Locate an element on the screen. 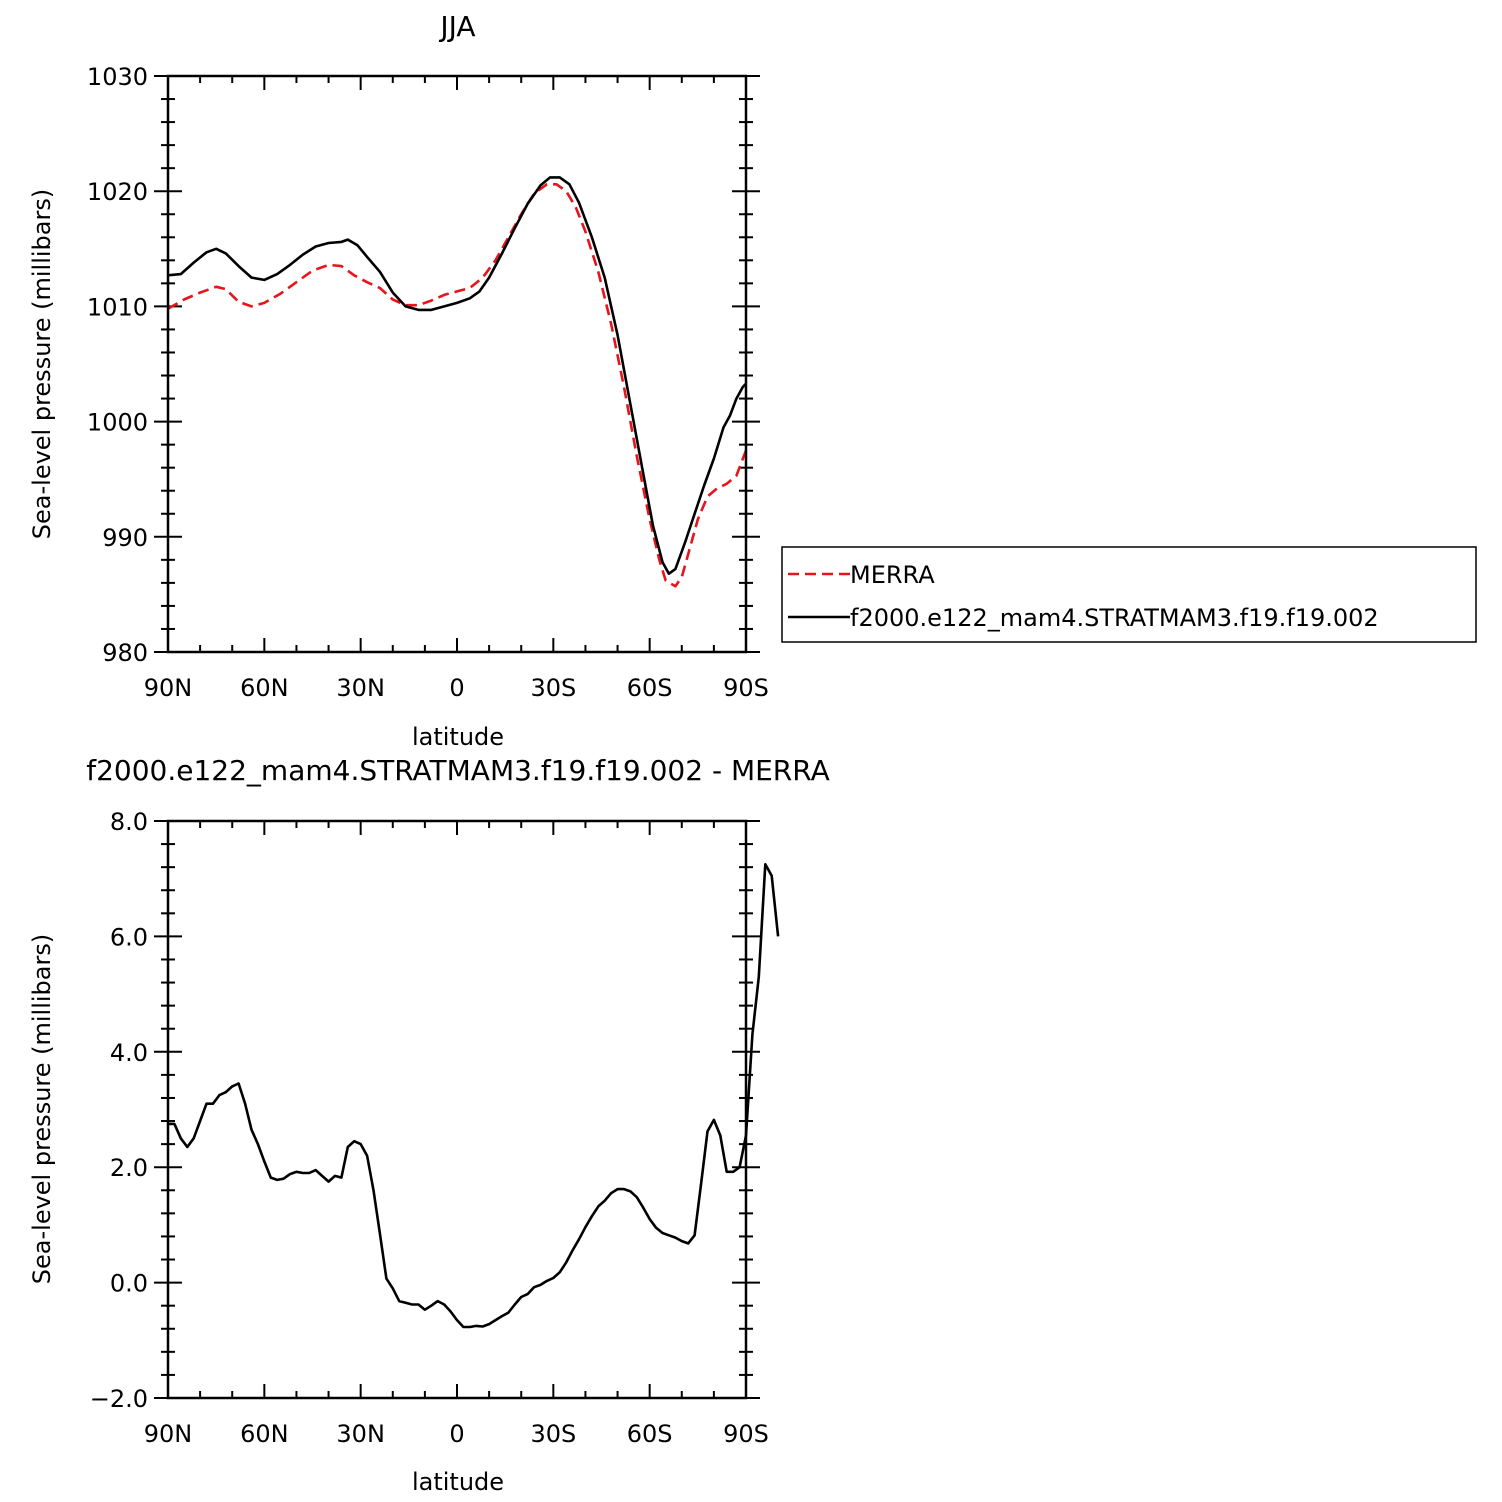  top-x-tick-label: 0 is located at coordinates (456, 688).